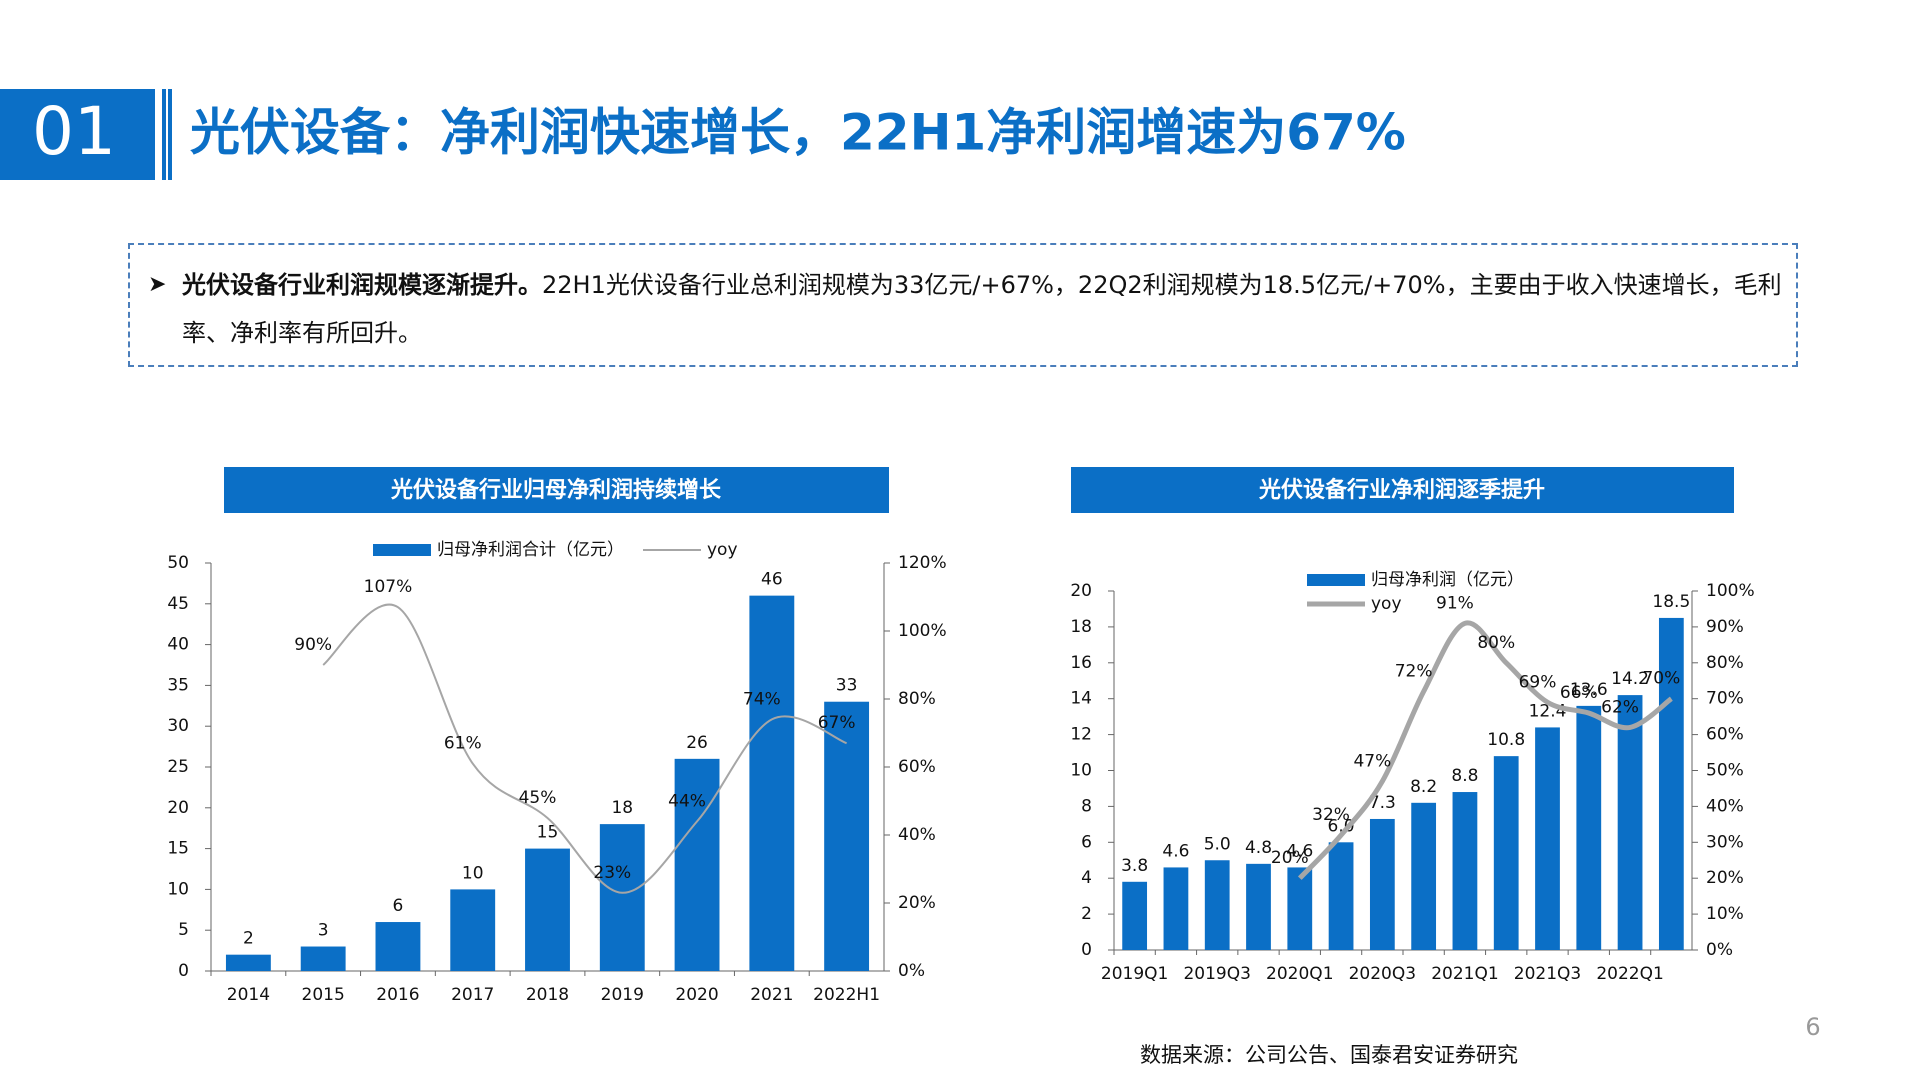 This screenshot has height=1079, width=1919. What do you see at coordinates (473, 873) in the screenshot?
I see `bar-label: 10` at bounding box center [473, 873].